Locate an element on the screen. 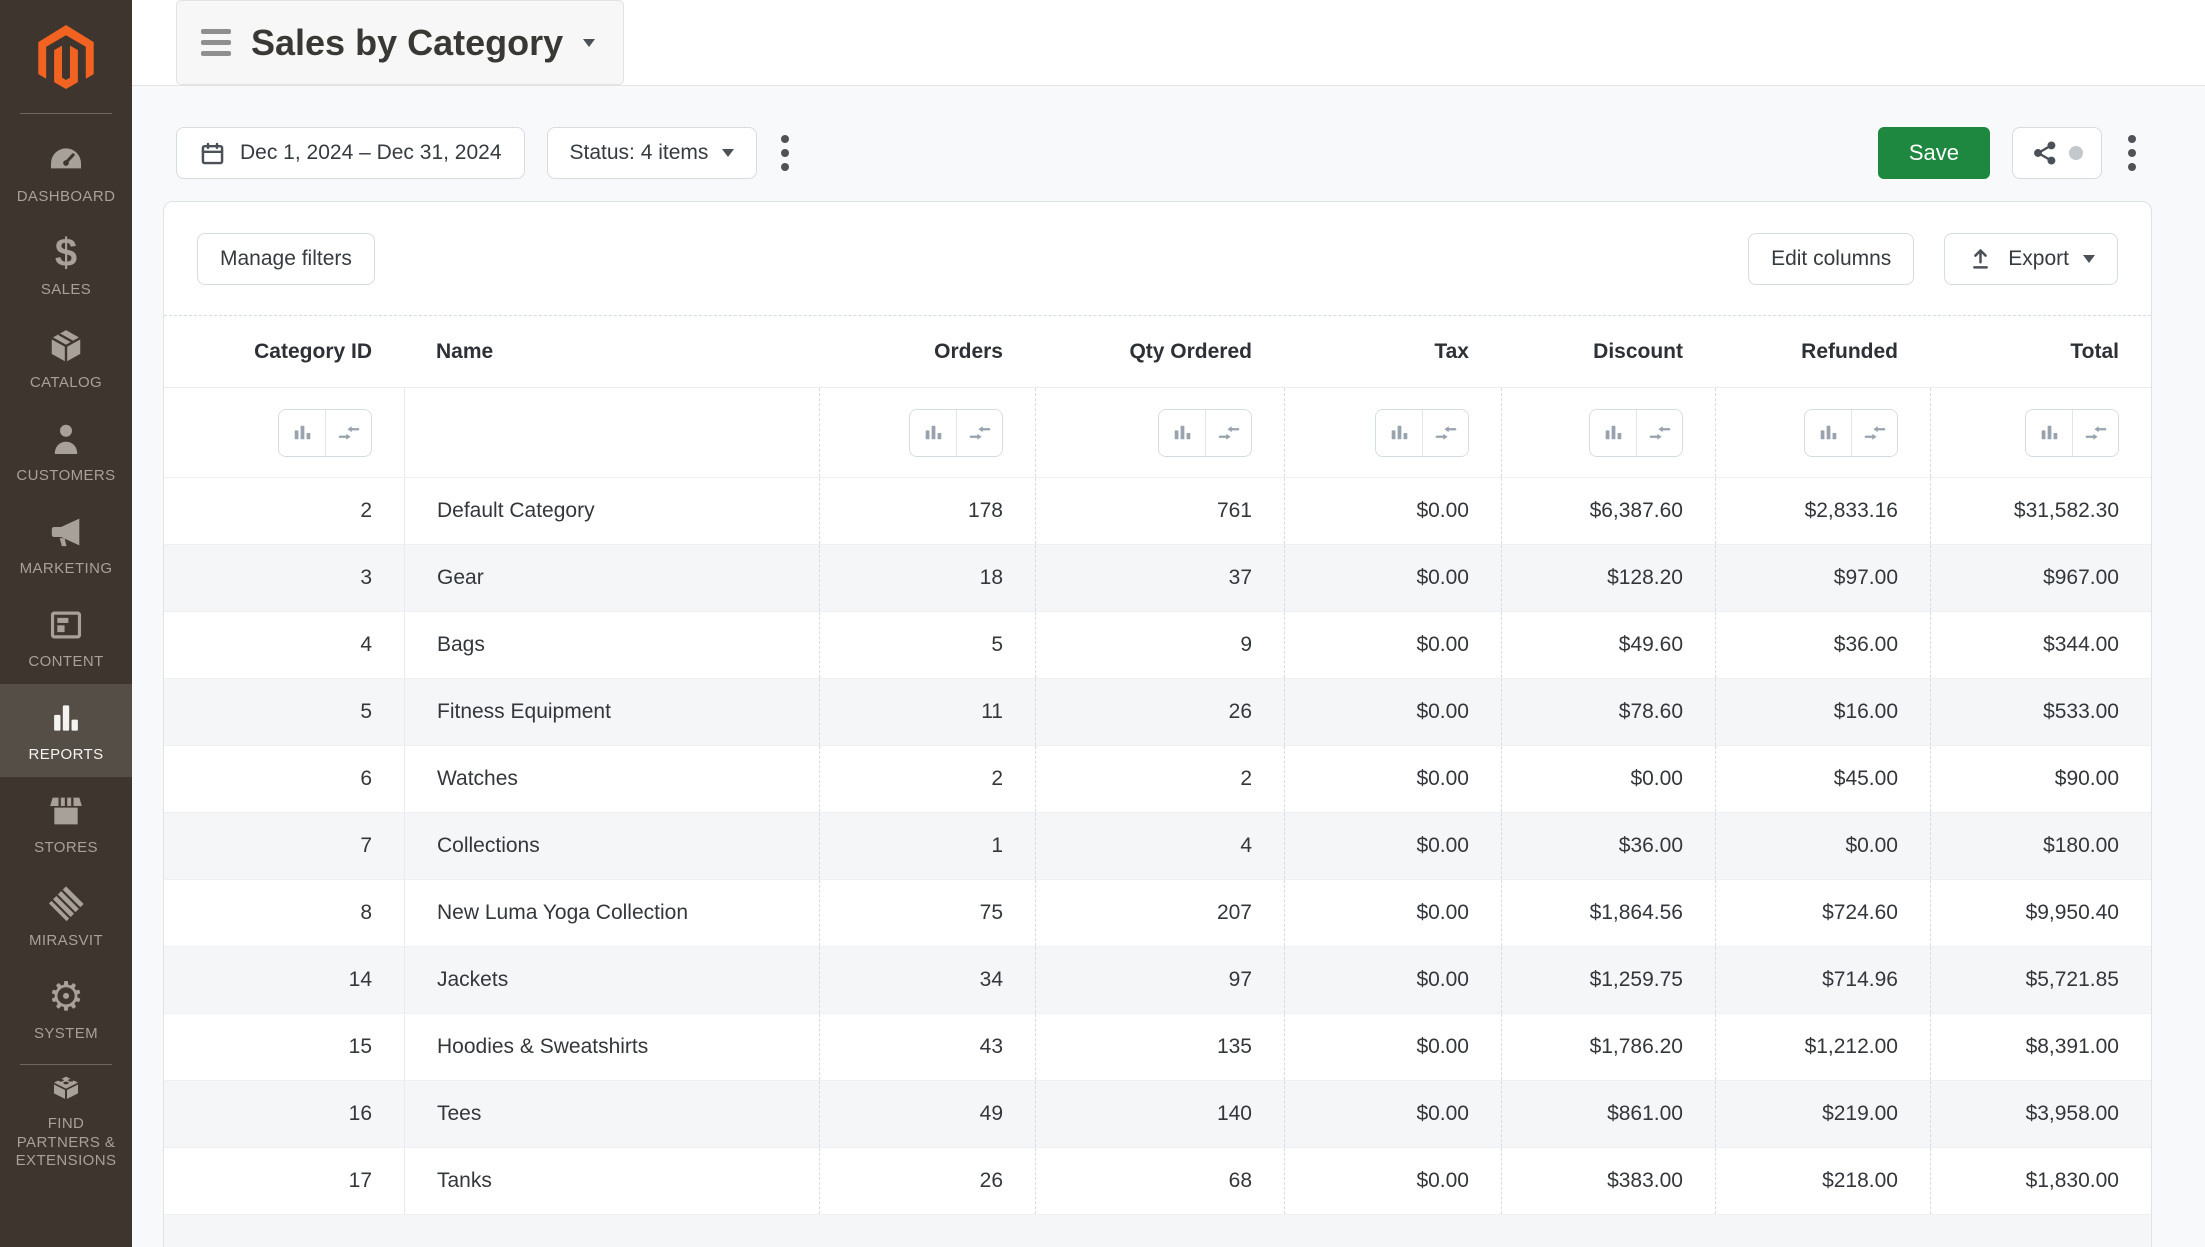 The image size is (2205, 1247). share-button is located at coordinates (2057, 153).